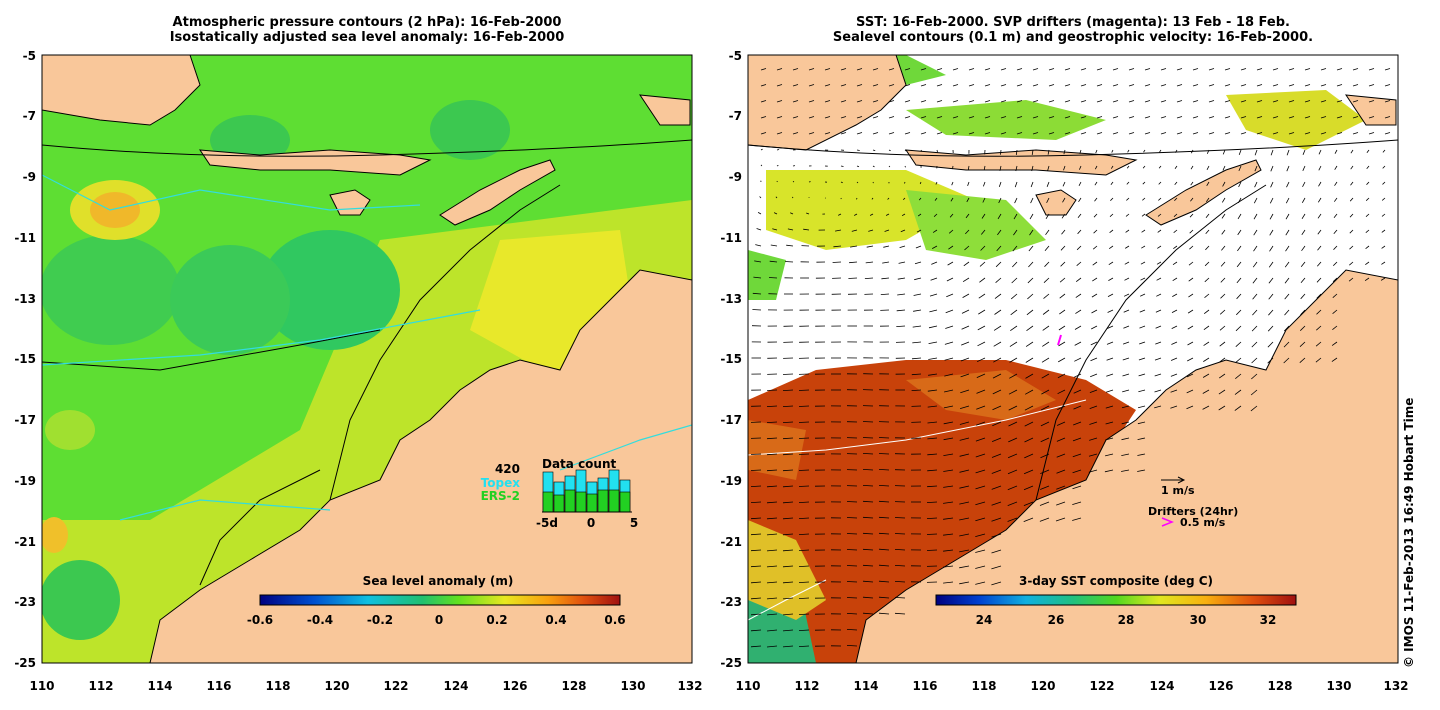  What do you see at coordinates (336, 686) in the screenshot?
I see `left-lon-tick: 120` at bounding box center [336, 686].